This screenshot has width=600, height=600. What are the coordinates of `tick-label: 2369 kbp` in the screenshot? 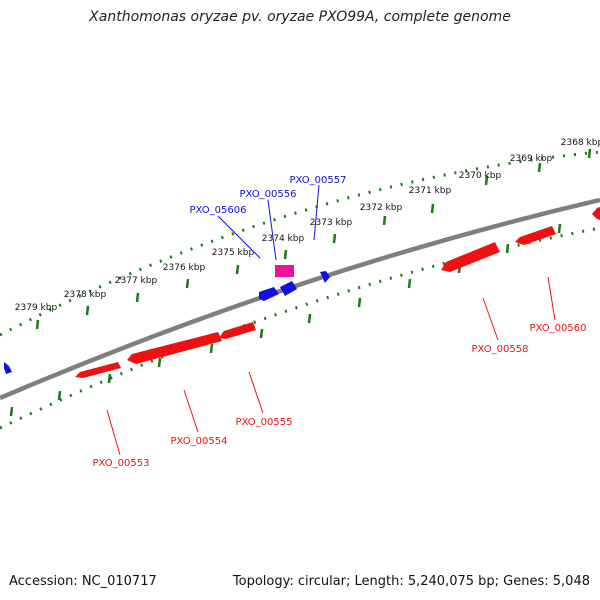 It's located at (531, 159).